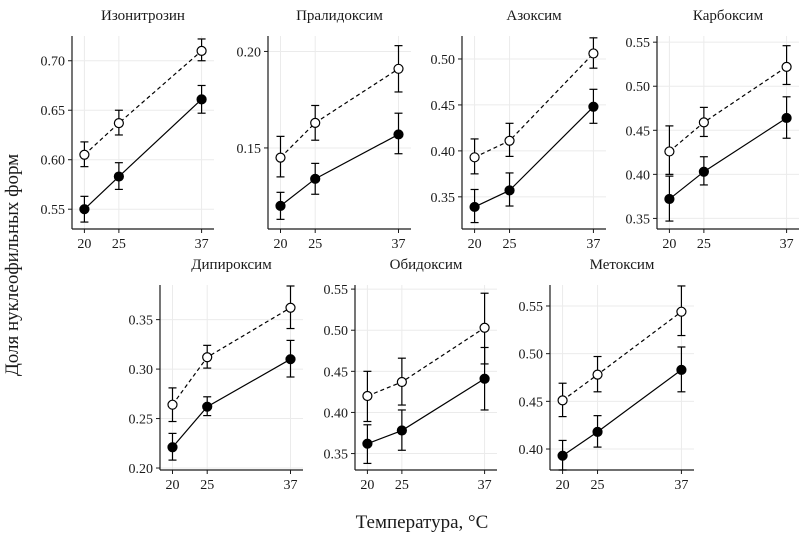  What do you see at coordinates (53, 62) in the screenshot?
I see `y-tick-label: 0.70` at bounding box center [53, 62].